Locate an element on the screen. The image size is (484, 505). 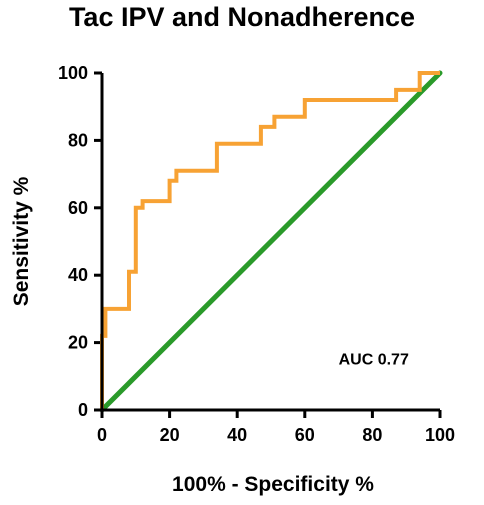
y-tick-label: 40 is located at coordinates (78, 275).